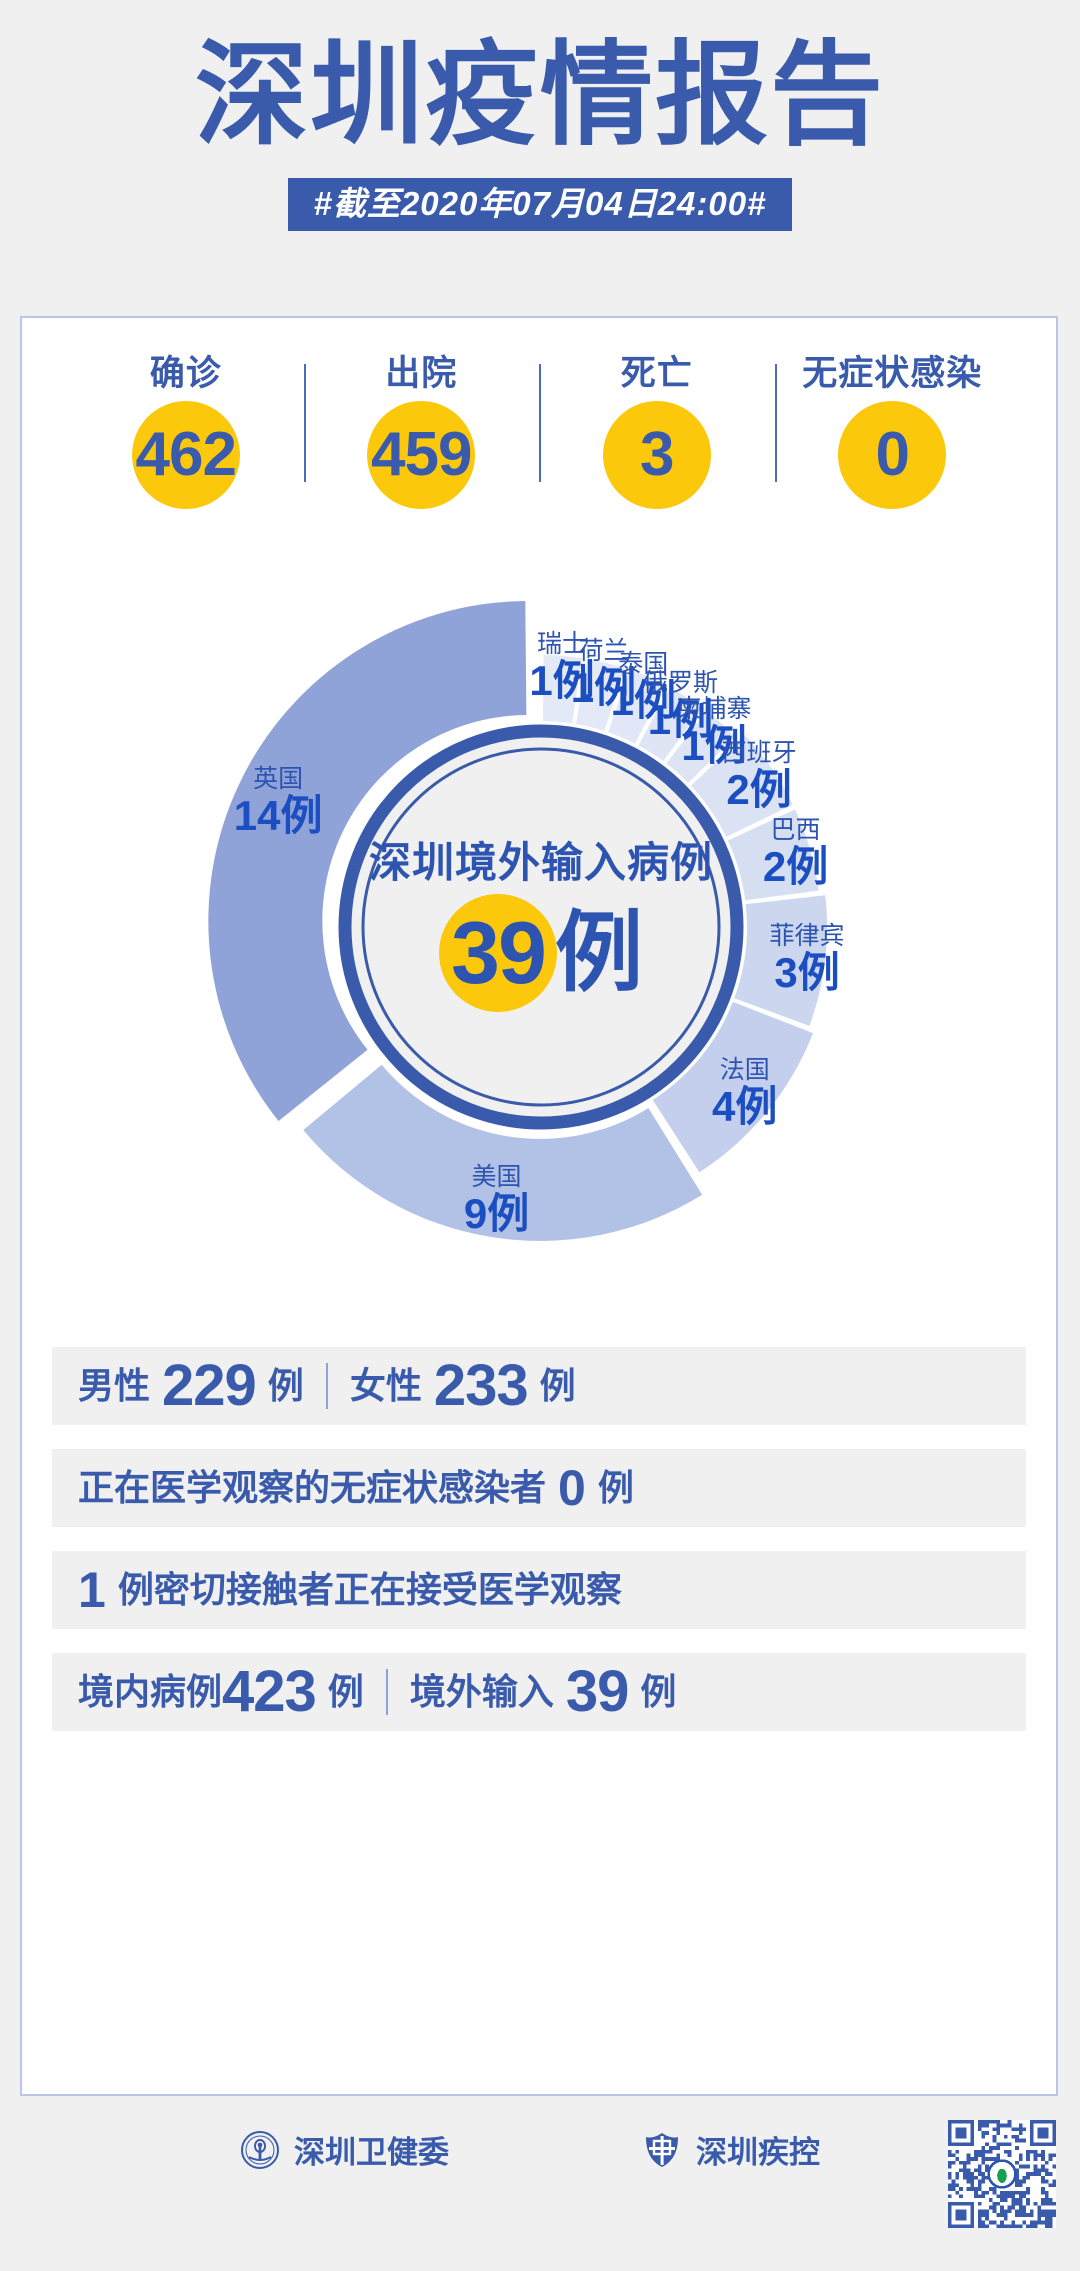  I want to click on stat-label: 出院, so click(421, 373).